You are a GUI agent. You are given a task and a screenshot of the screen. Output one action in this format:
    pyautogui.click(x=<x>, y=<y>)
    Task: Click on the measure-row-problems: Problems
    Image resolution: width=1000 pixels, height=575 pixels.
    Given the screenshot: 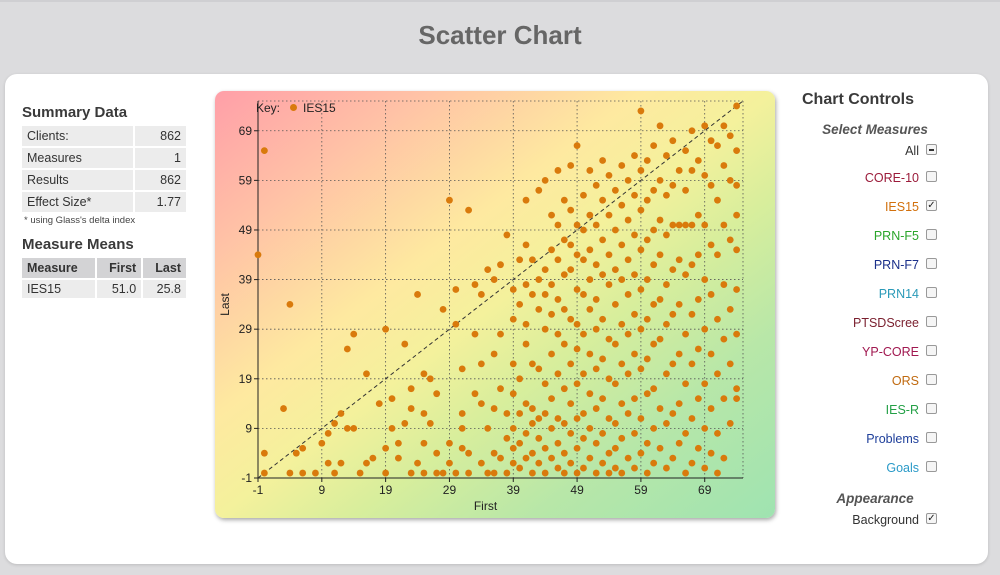 What is the action you would take?
    pyautogui.click(x=865, y=439)
    